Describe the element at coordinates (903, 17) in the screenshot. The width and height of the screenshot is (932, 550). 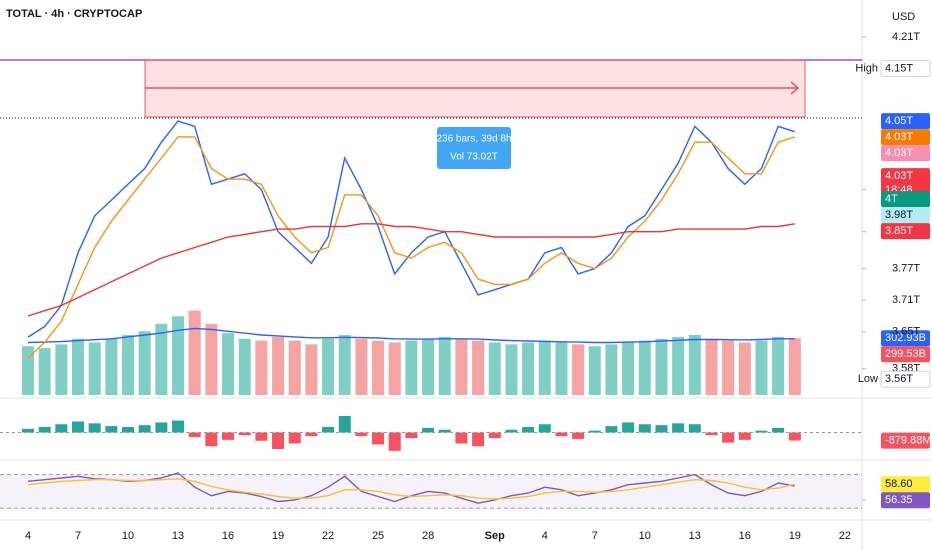
I see `currency: USD` at that location.